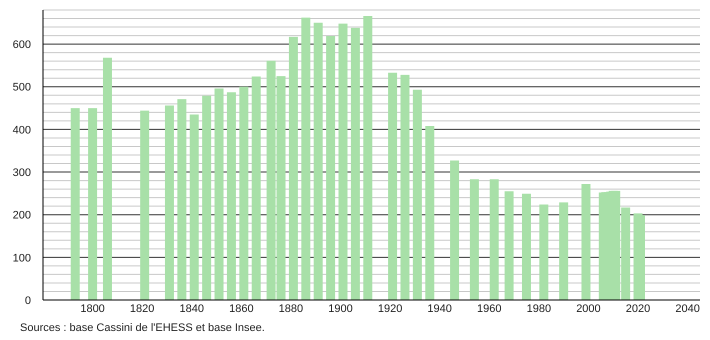 Image resolution: width=710 pixels, height=340 pixels. What do you see at coordinates (27, 300) in the screenshot?
I see `y-tick-label: 0` at bounding box center [27, 300].